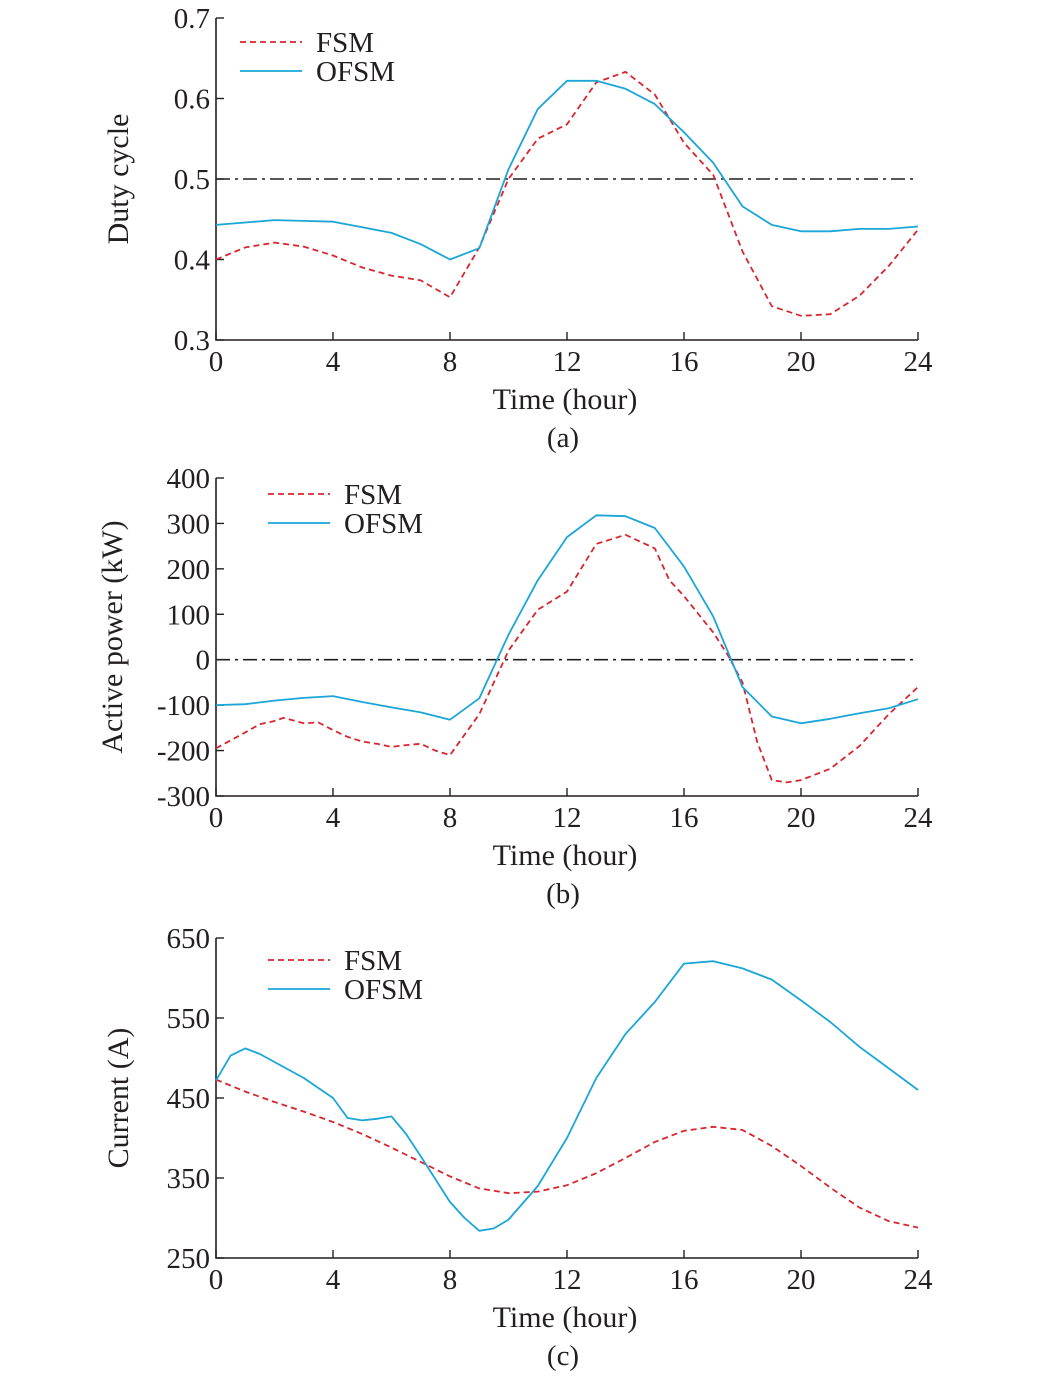  Describe the element at coordinates (563, 1356) in the screenshot. I see `panel-caption: (c)` at that location.